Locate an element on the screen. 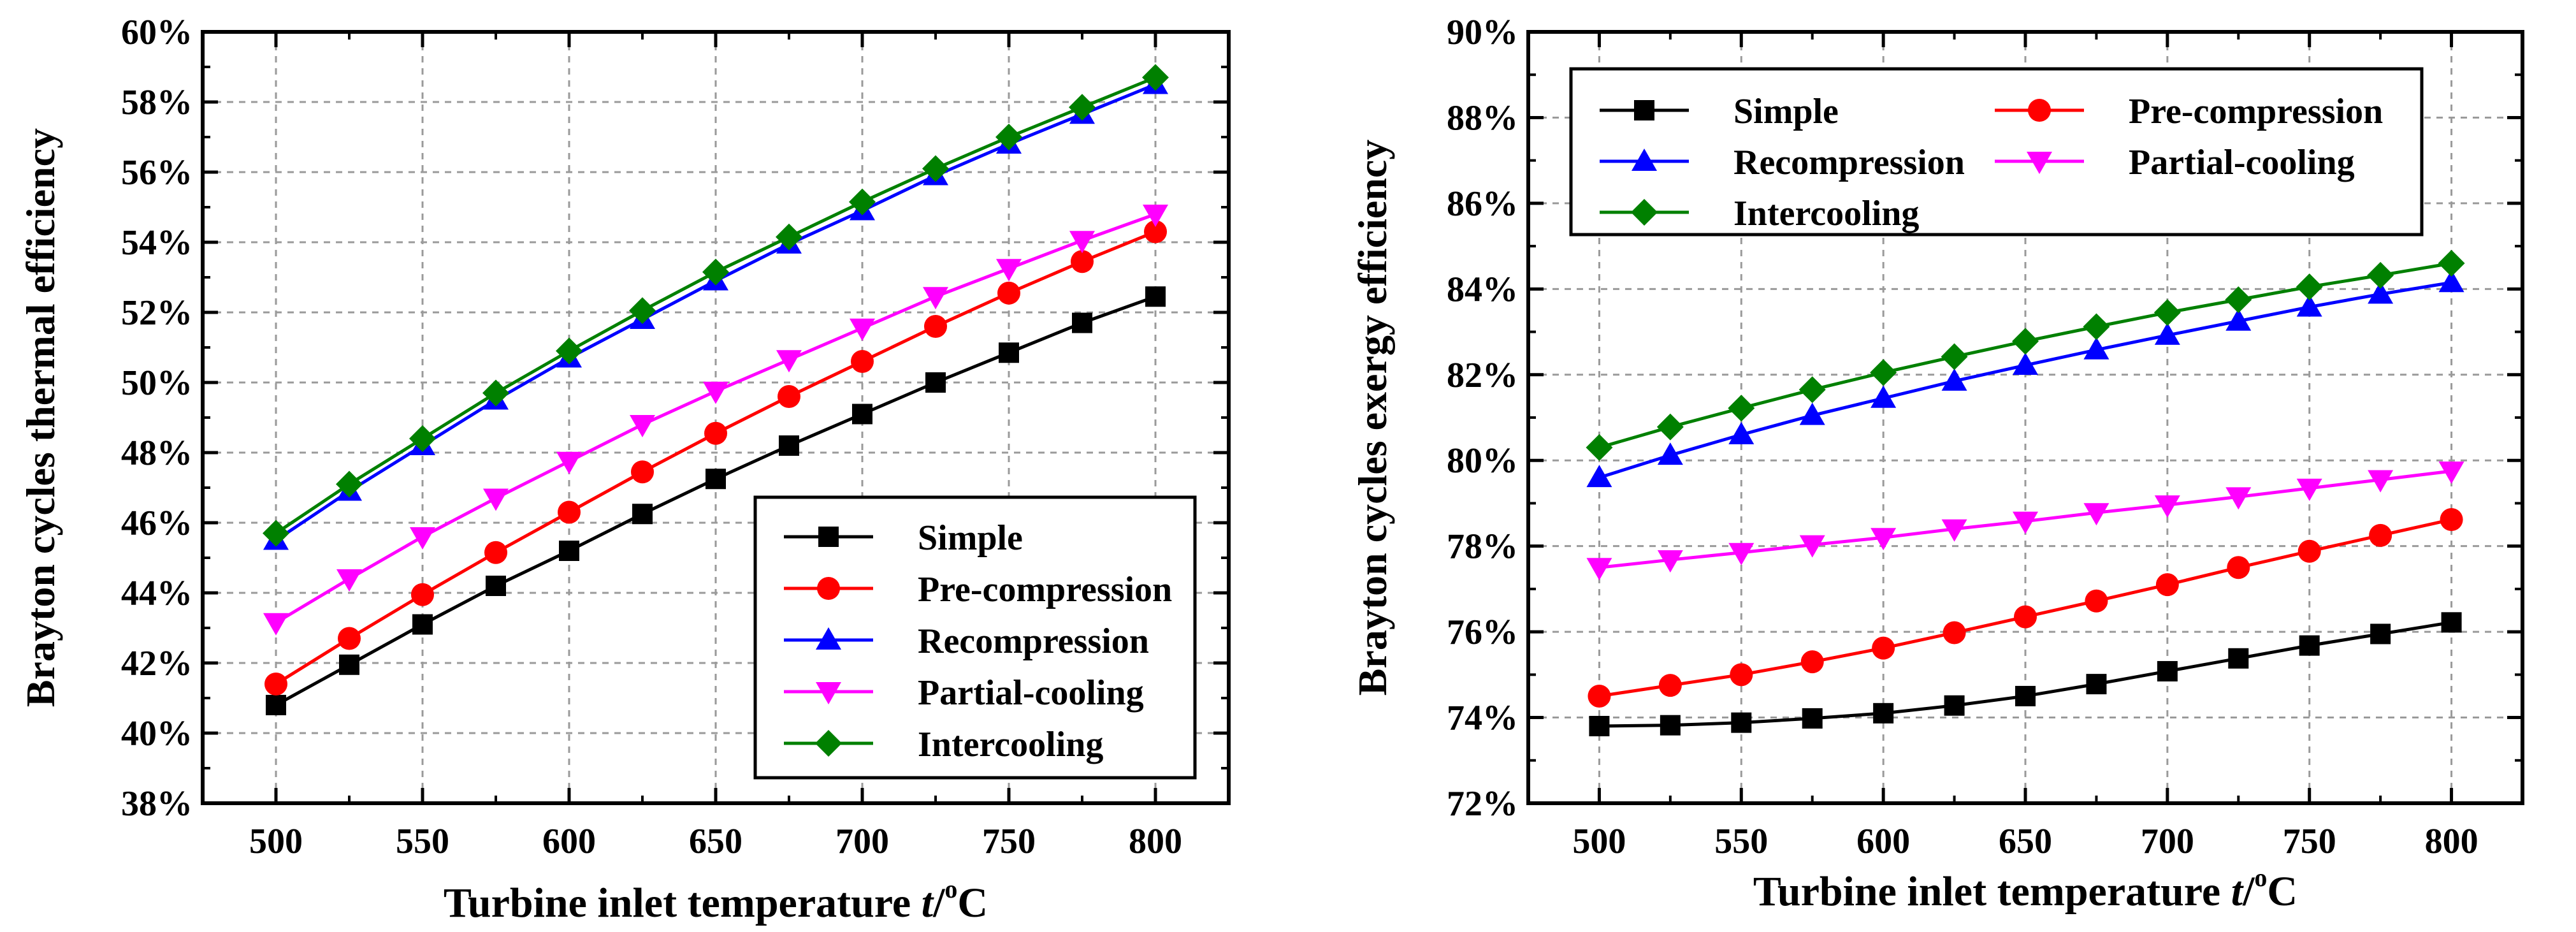 The height and width of the screenshot is (932, 2576). x-tick-label: 800 is located at coordinates (1155, 841).